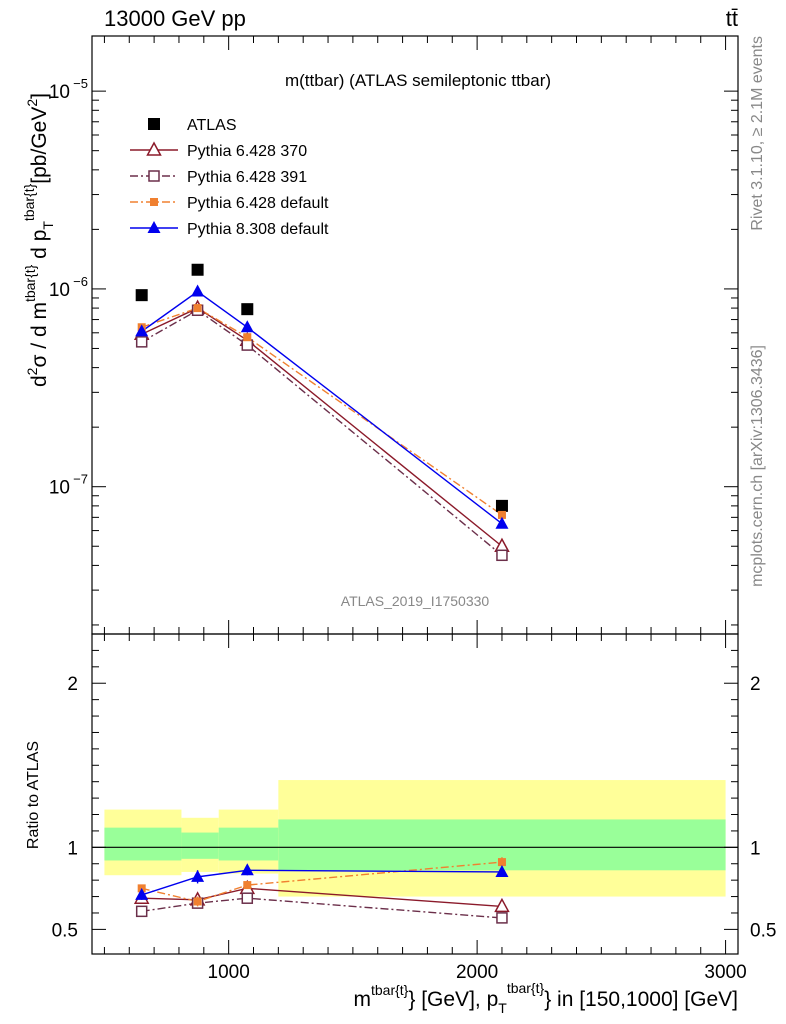 This screenshot has height=1024, width=786. What do you see at coordinates (725, 972) in the screenshot?
I see `x-tick-label: 3000` at bounding box center [725, 972].